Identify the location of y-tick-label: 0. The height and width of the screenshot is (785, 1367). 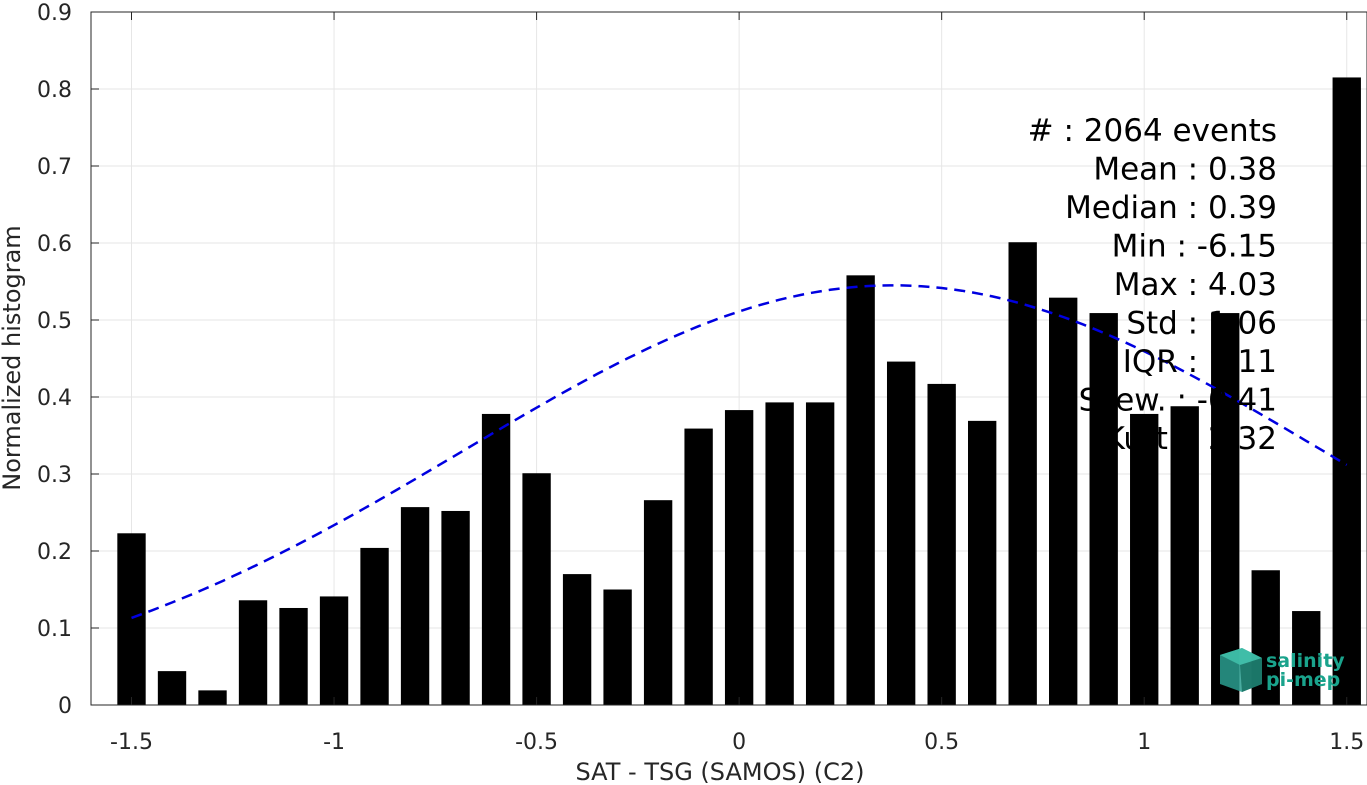
(65, 706).